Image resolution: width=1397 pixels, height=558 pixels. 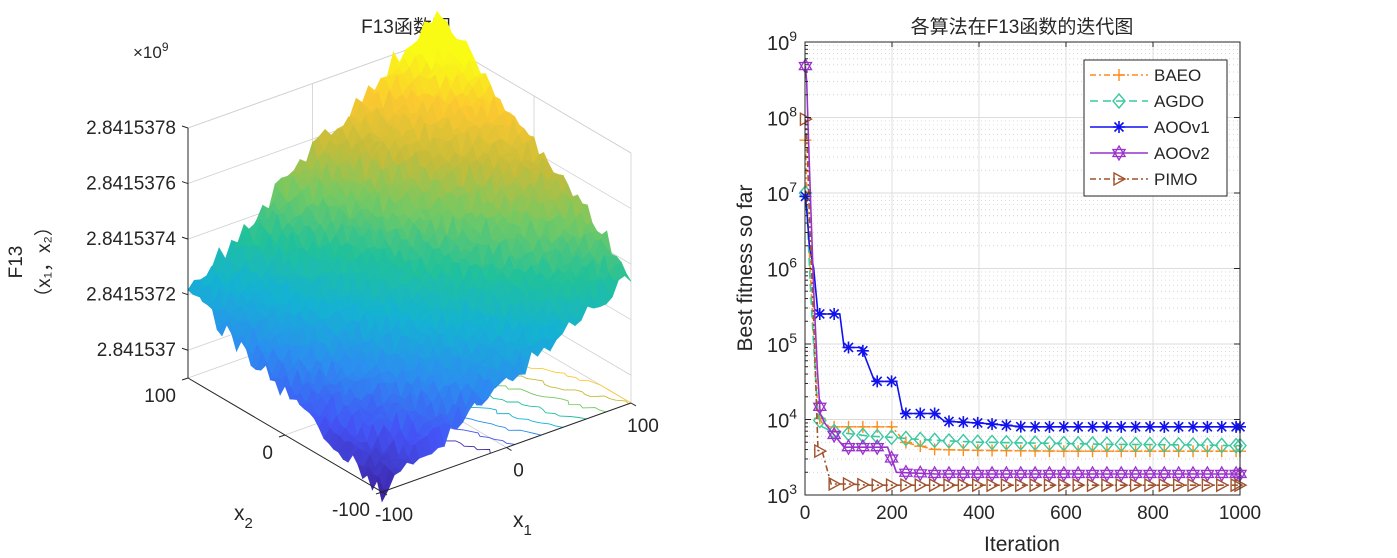 What do you see at coordinates (16, 262) in the screenshot?
I see `surface-zlabel-line1: F13` at bounding box center [16, 262].